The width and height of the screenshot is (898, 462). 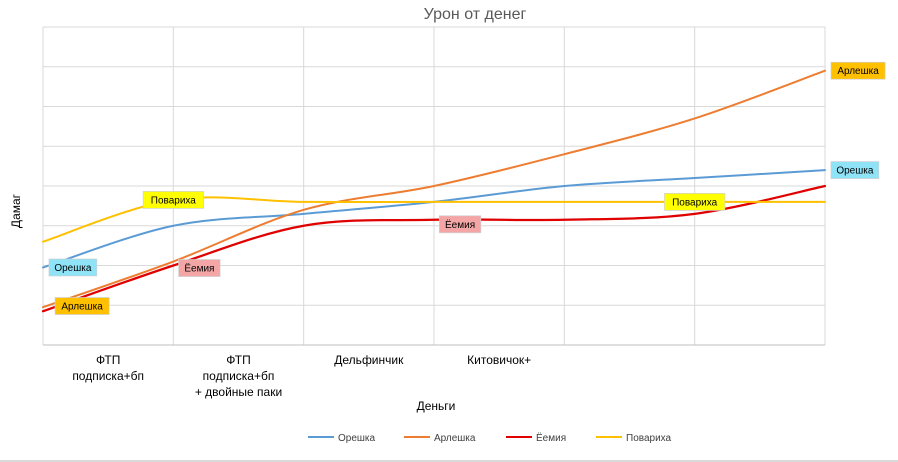 I want to click on bottom-border, so click(x=449, y=461).